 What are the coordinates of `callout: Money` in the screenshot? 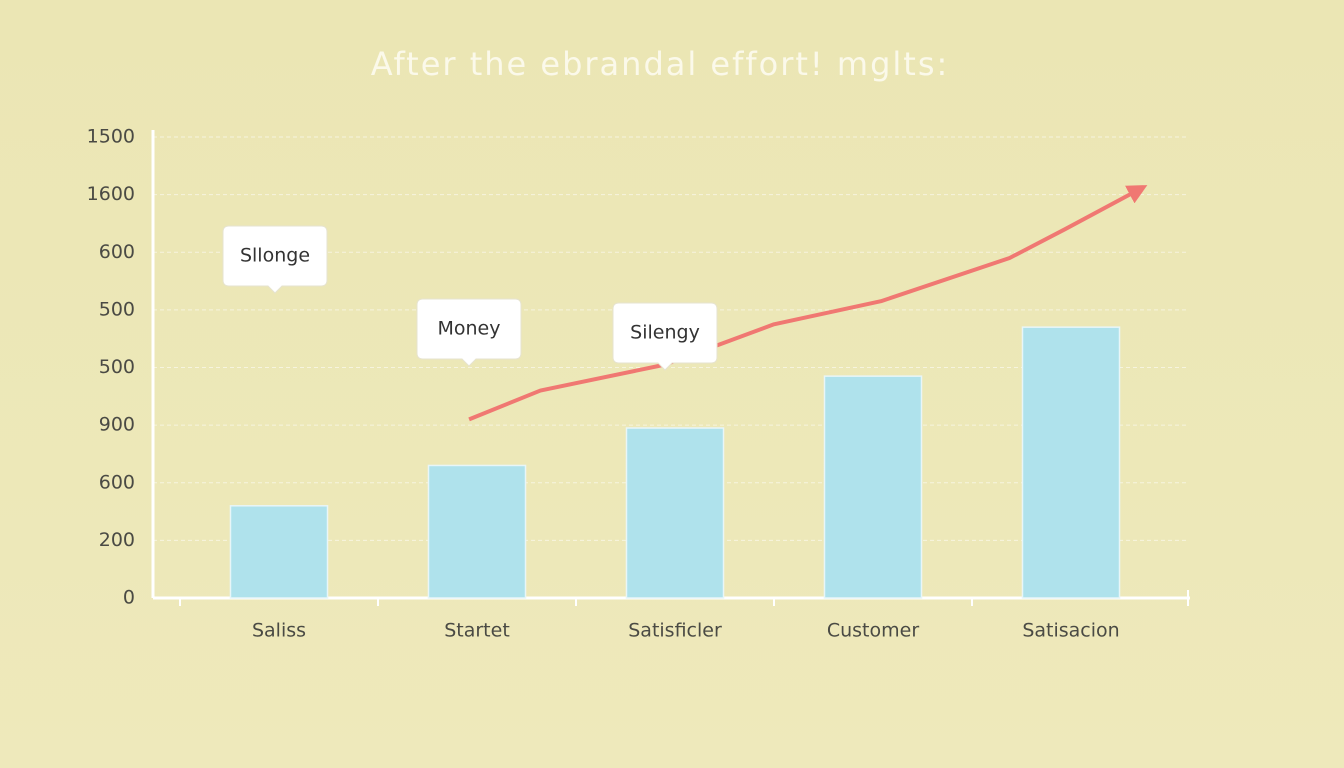 It's located at (469, 332).